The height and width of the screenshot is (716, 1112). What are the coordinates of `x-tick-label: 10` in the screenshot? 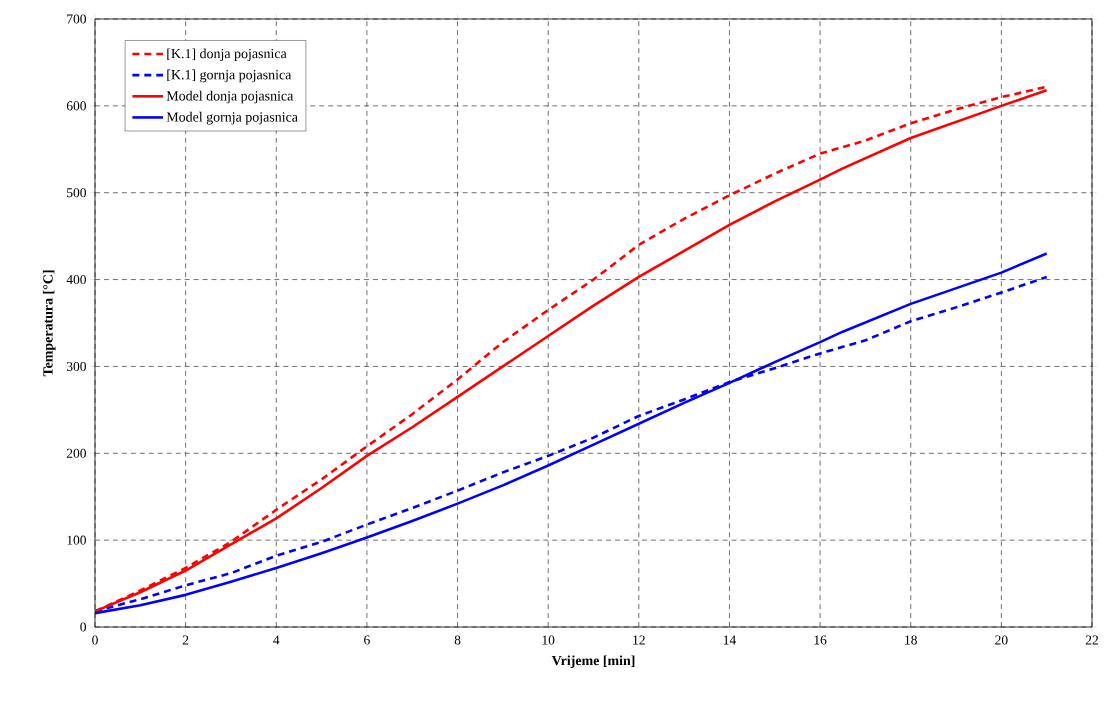 It's located at (548, 640).